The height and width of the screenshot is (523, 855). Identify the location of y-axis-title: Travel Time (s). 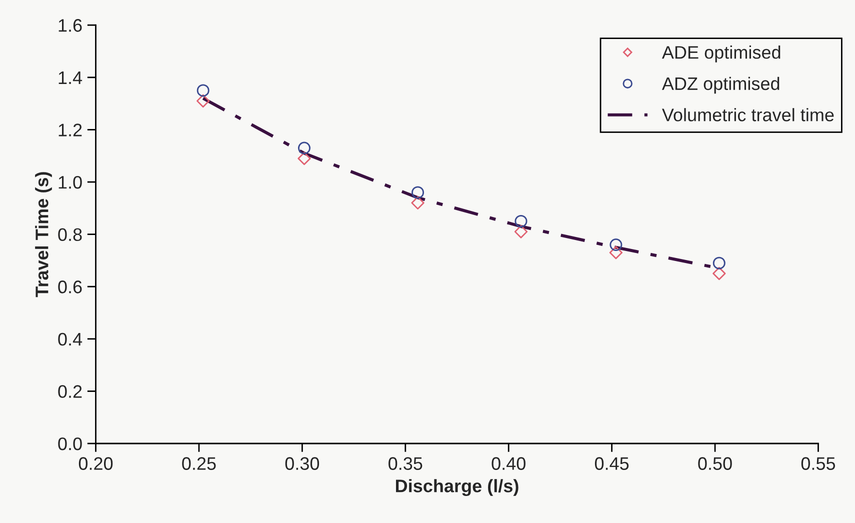
(43, 235).